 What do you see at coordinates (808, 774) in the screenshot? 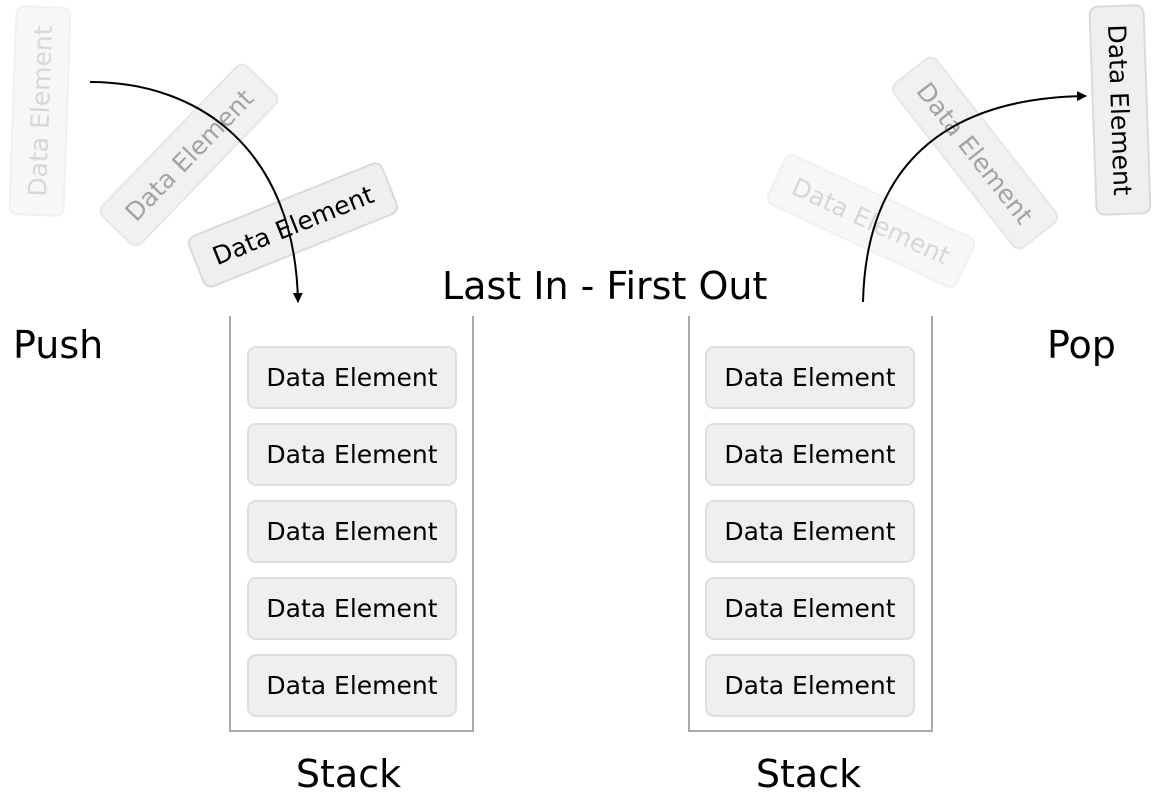
I see `stack-label-right: Stack` at bounding box center [808, 774].